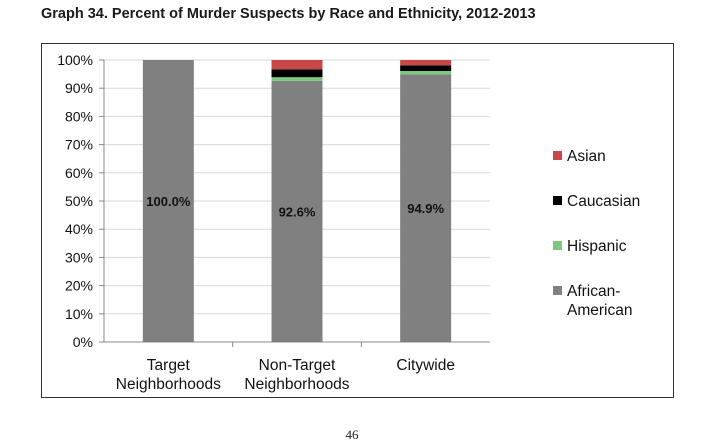  I want to click on y-tick-label: 0%, so click(83, 342).